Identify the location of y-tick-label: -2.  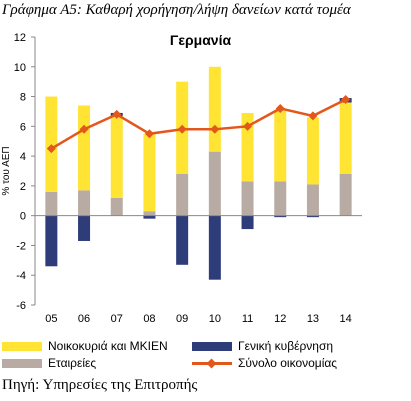
(21, 246).